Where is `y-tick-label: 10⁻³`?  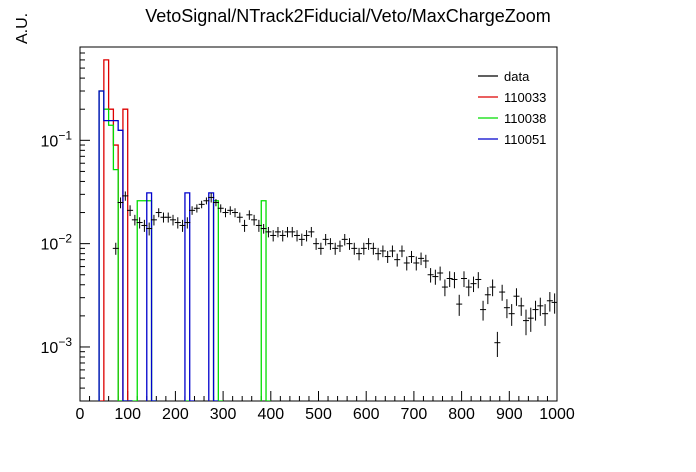
y-tick-label: 10⁻³ is located at coordinates (57, 346).